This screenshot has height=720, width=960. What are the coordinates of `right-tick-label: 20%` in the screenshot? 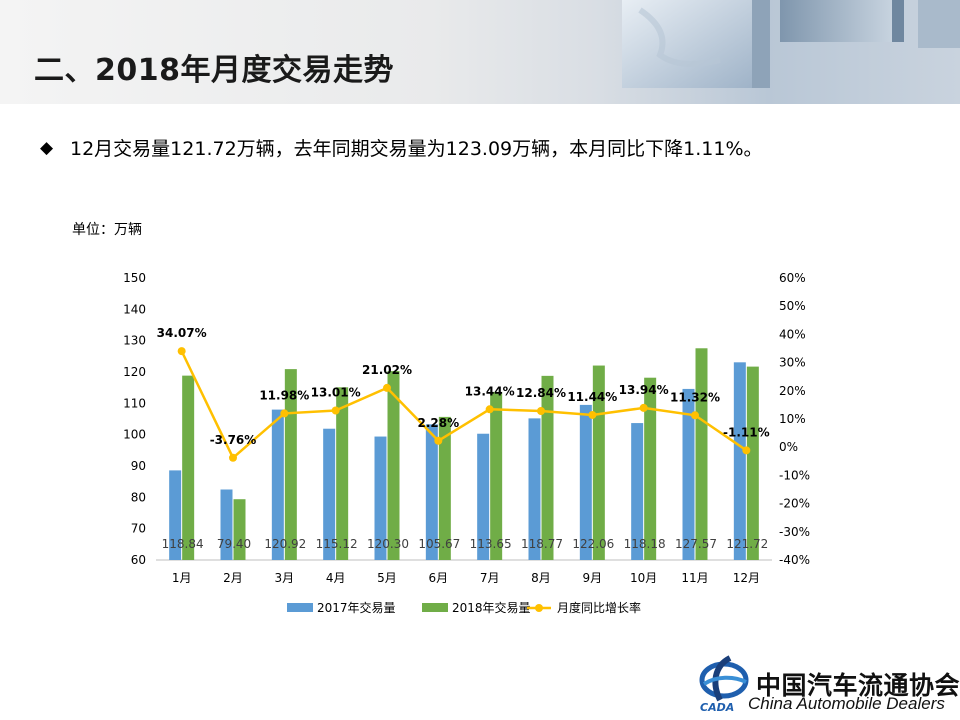 It's located at (792, 391).